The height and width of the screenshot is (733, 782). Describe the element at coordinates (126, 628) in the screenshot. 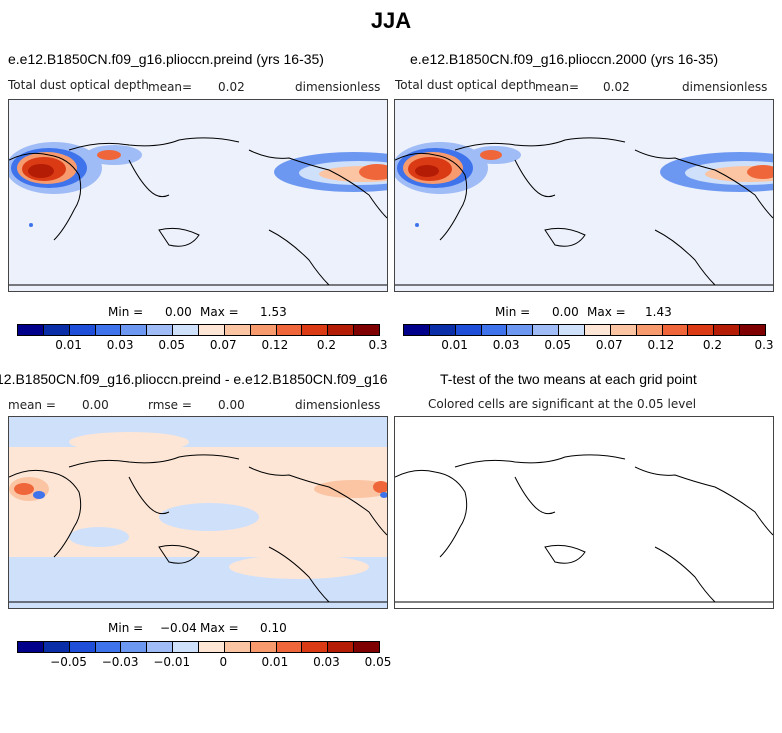

I see `panel3-min-label: Min =` at that location.